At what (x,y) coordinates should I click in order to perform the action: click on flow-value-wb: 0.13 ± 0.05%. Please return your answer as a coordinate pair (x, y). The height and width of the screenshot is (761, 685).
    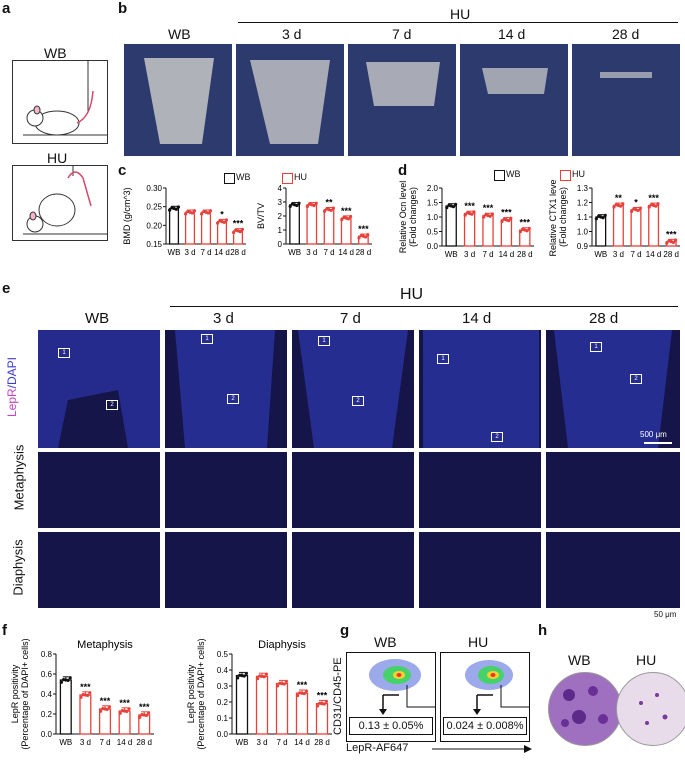
    Looking at the image, I should click on (391, 726).